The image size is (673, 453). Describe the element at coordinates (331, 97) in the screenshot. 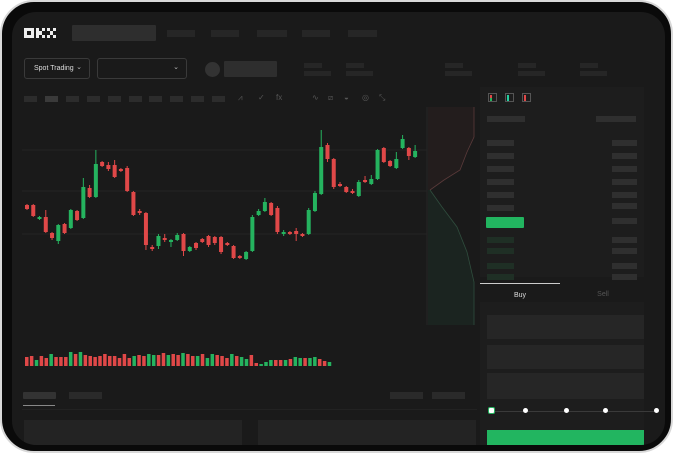

I see `ruler-icon: ⧄` at that location.